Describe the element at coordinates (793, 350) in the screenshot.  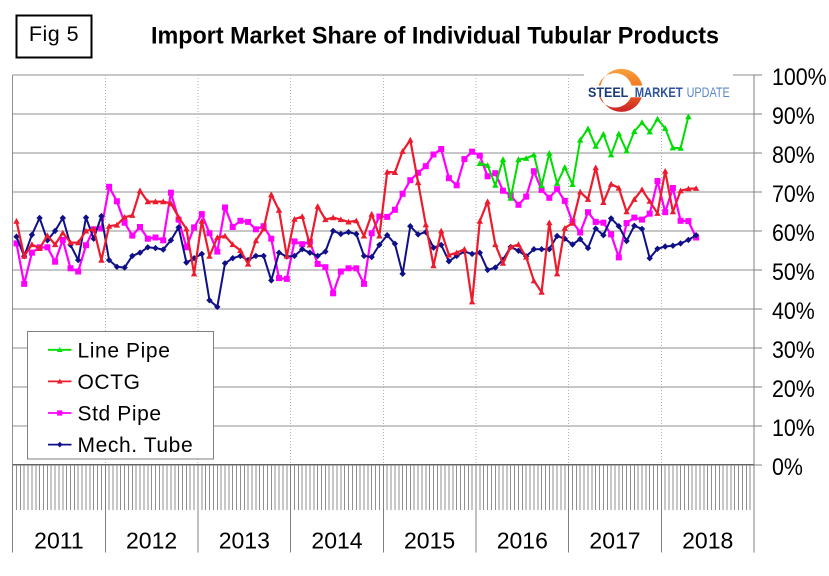
I see `svg-text: 30%` at that location.